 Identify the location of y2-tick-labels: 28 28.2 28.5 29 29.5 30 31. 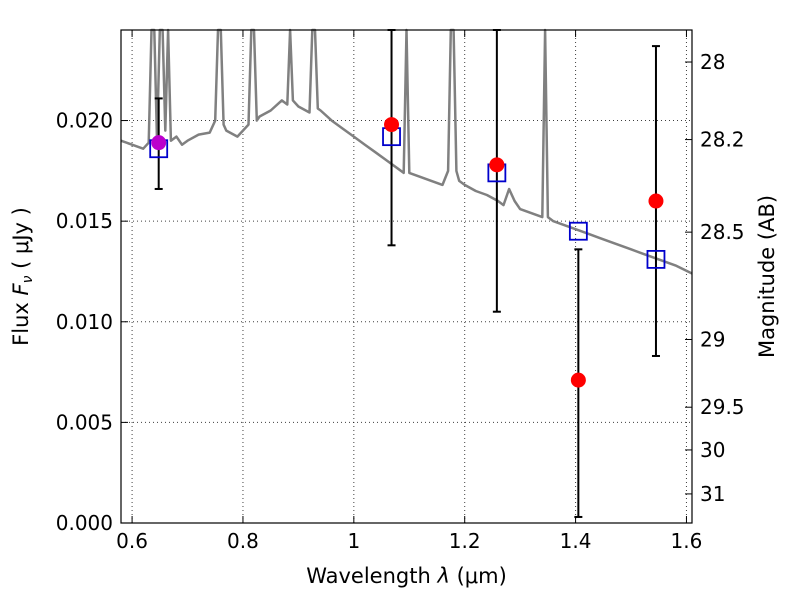
(722, 278).